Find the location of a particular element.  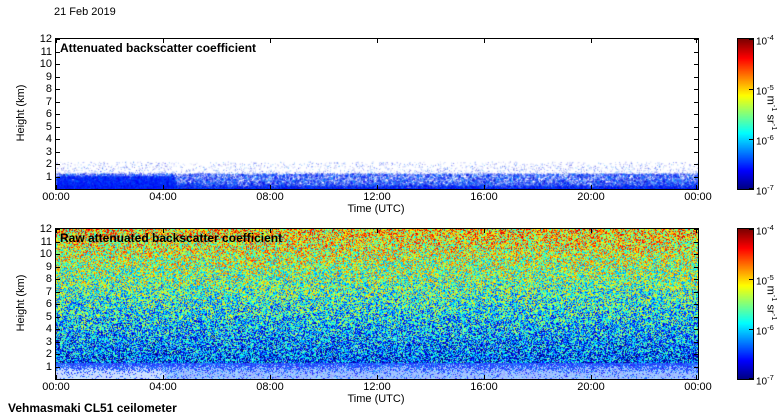

panel-title-raw: Raw attenuated backscatter coefficient is located at coordinates (171, 238).